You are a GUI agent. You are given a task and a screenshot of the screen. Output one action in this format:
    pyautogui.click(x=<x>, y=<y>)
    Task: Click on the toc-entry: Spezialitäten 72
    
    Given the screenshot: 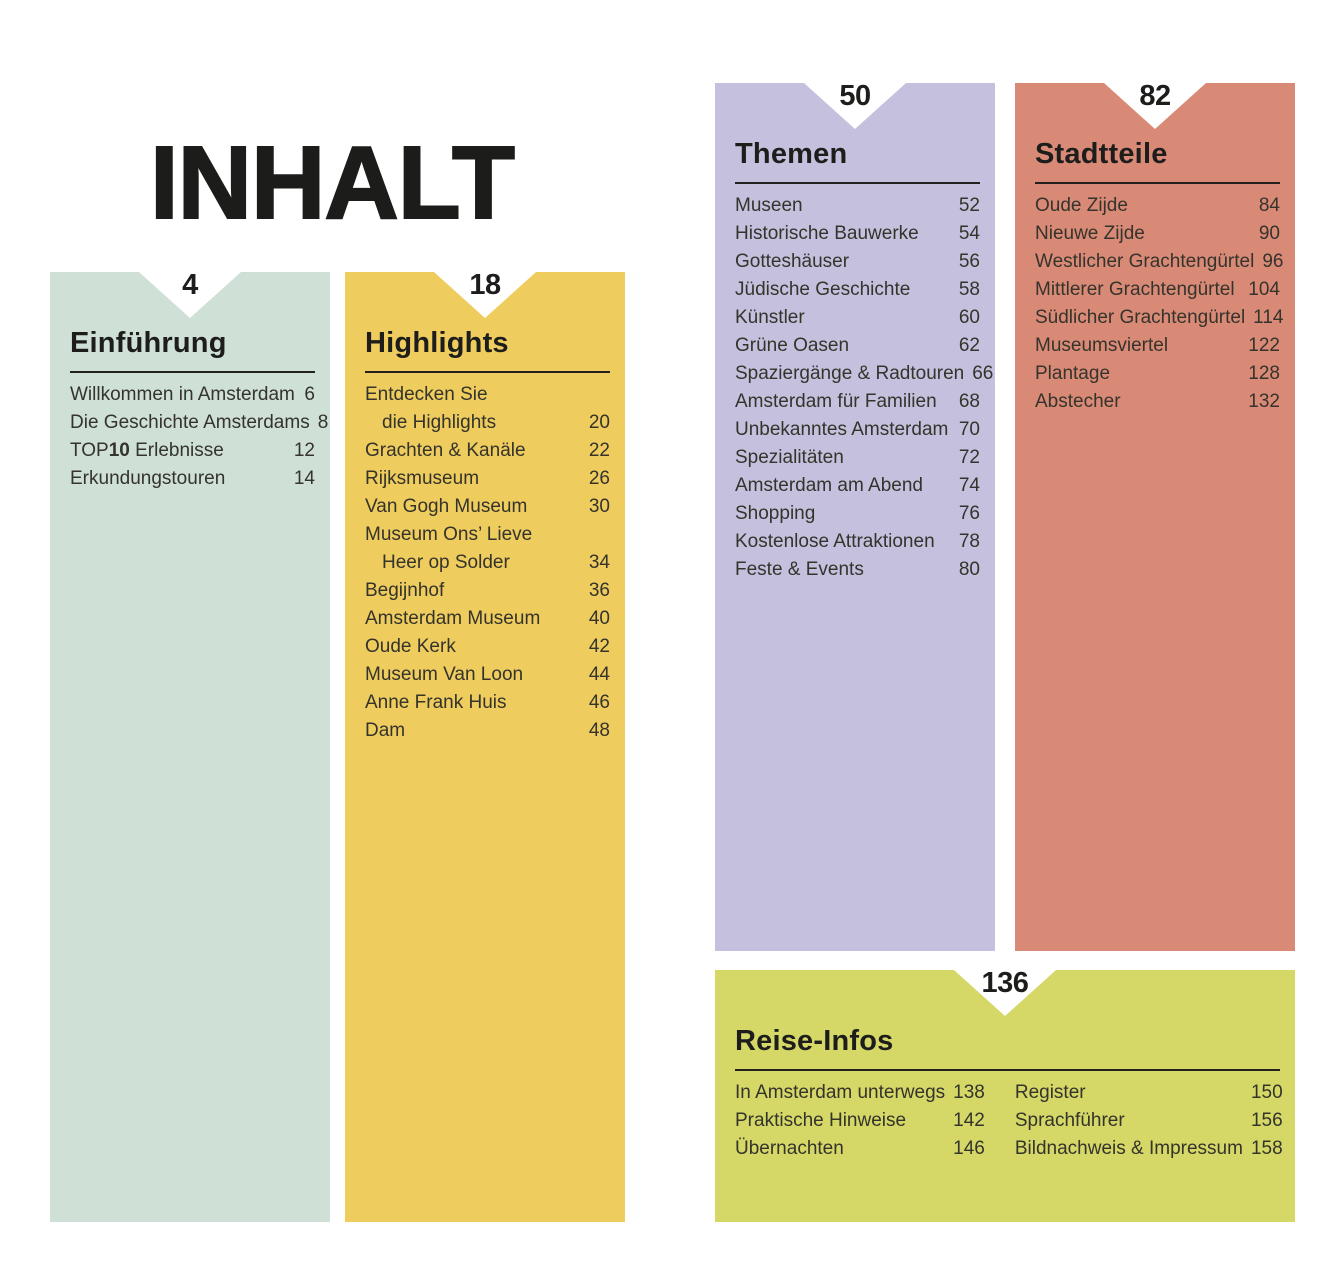 What is the action you would take?
    pyautogui.click(x=857, y=458)
    